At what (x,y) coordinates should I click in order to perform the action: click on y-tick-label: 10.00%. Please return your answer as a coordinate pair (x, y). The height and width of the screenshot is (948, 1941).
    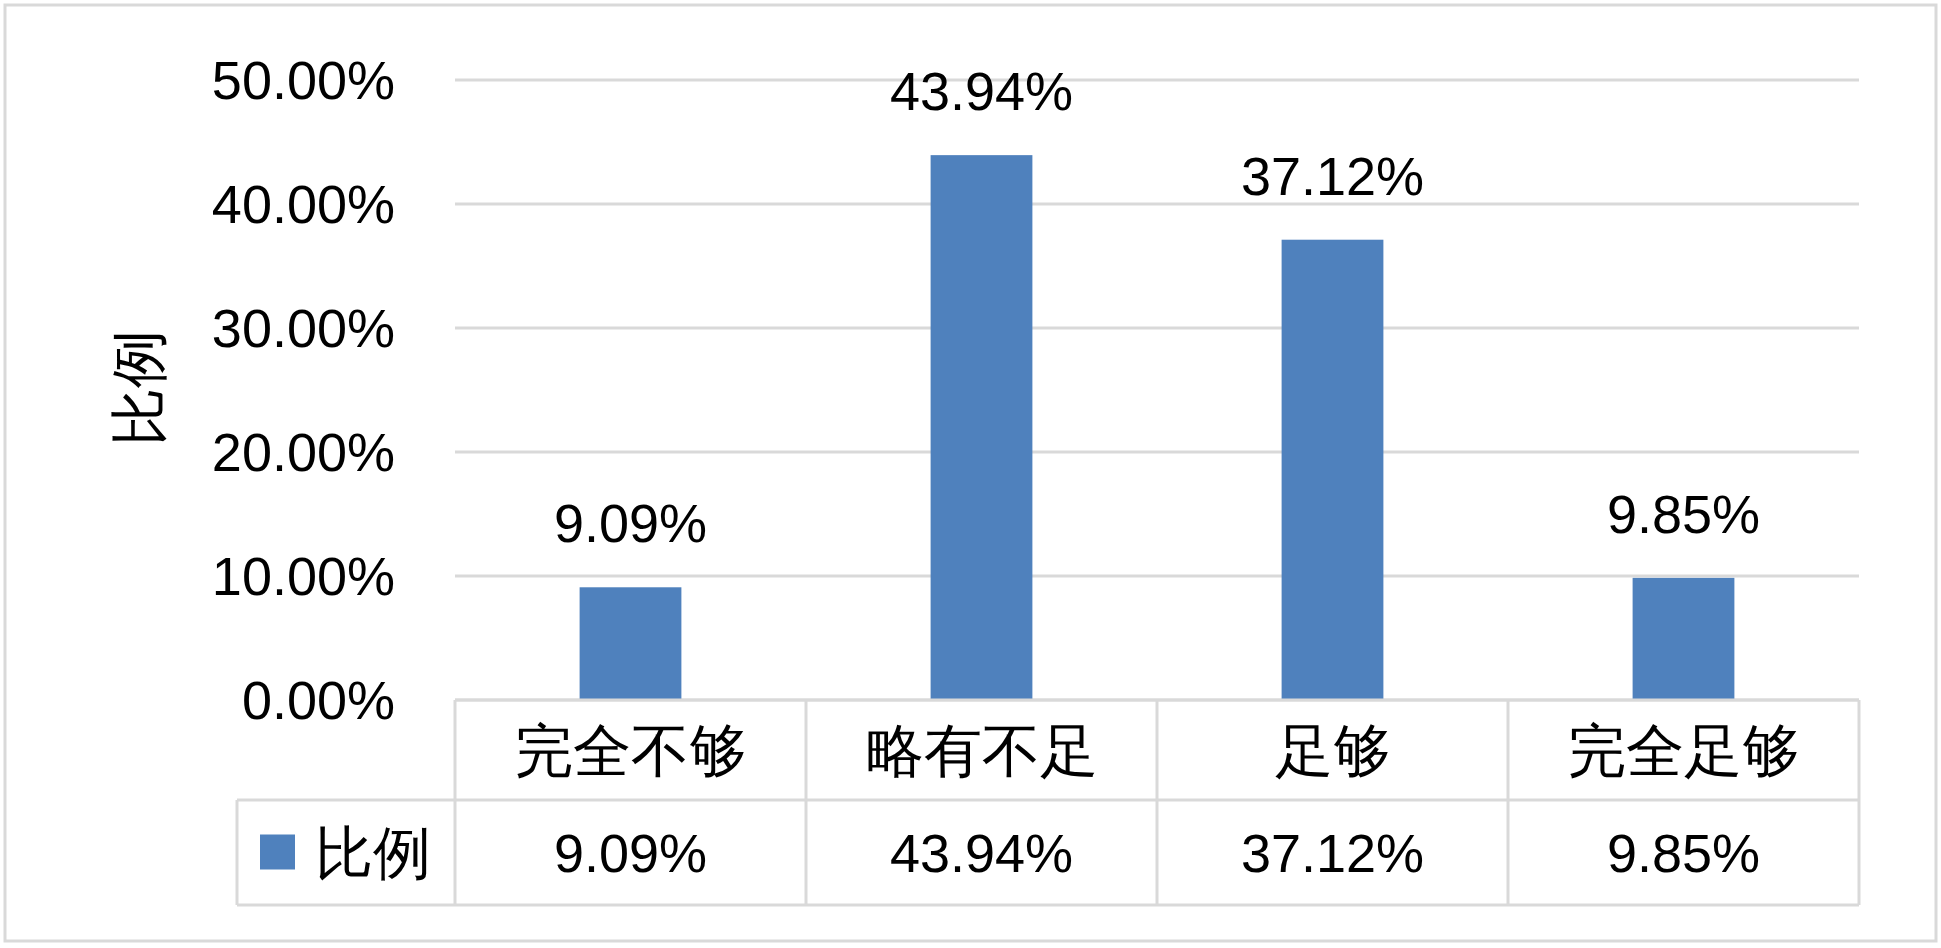
    Looking at the image, I should click on (303, 576).